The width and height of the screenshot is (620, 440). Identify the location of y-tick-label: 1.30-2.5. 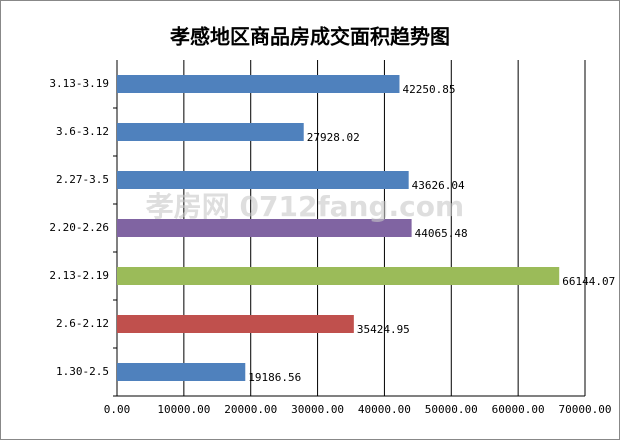
(82, 371).